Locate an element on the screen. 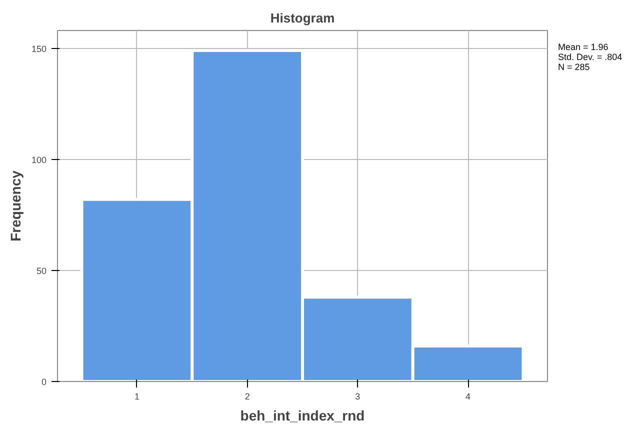 The image size is (629, 426). text: N = 285 is located at coordinates (574, 67).